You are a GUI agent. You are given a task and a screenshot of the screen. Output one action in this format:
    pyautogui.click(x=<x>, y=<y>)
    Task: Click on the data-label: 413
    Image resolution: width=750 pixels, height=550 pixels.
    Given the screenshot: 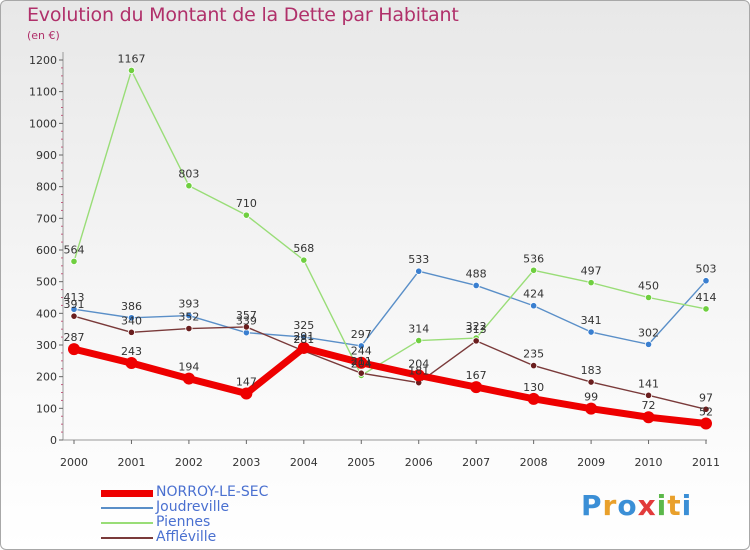 What is the action you would take?
    pyautogui.click(x=74, y=297)
    